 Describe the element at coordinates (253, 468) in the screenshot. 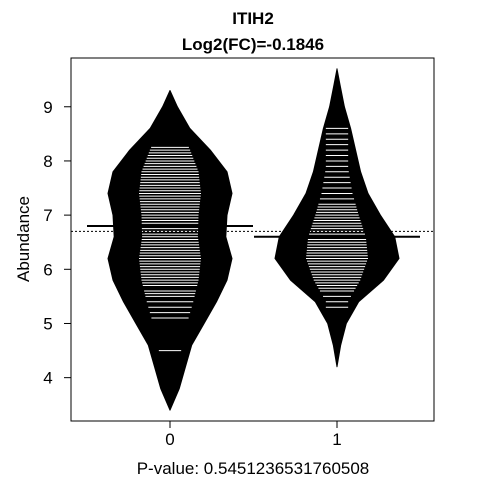

I see `x-axis-label: P-value: 0.5451236531760508` at that location.